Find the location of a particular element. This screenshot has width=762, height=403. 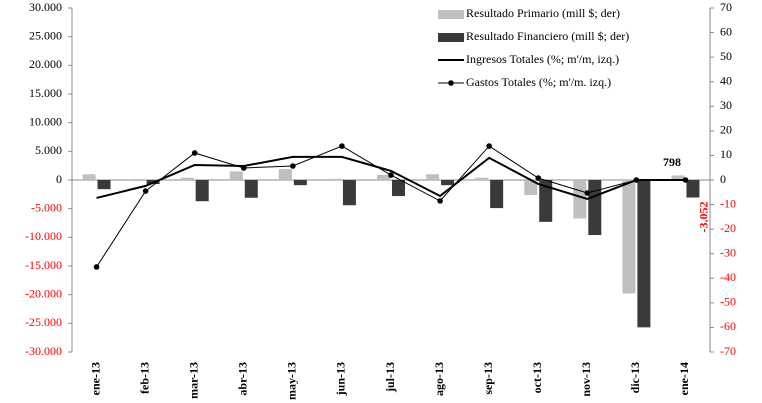

x-tick-label: dic-13 is located at coordinates (635, 377).